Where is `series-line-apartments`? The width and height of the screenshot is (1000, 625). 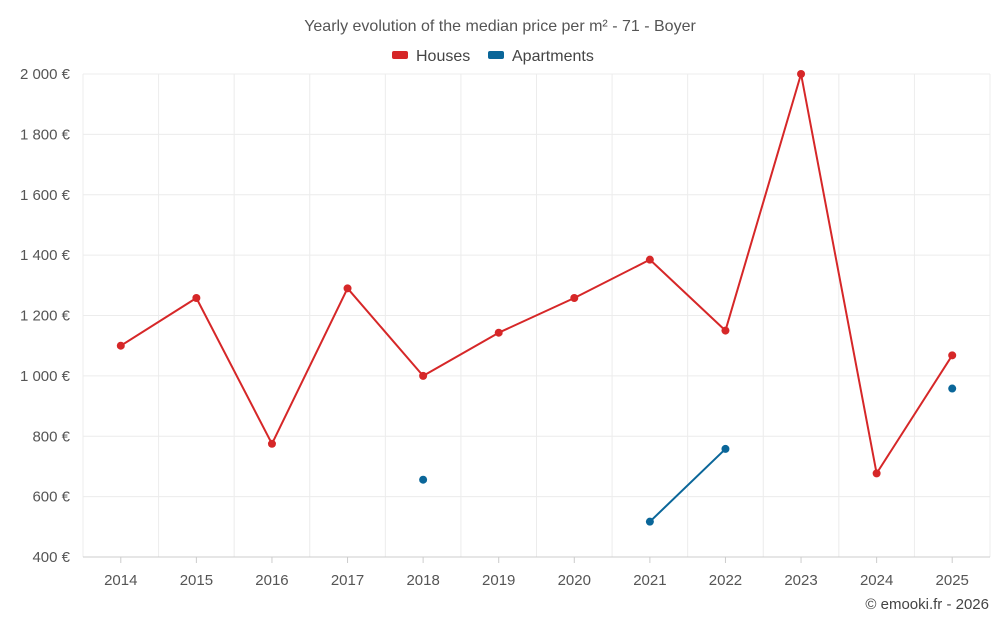
series-line-apartments is located at coordinates (688, 485).